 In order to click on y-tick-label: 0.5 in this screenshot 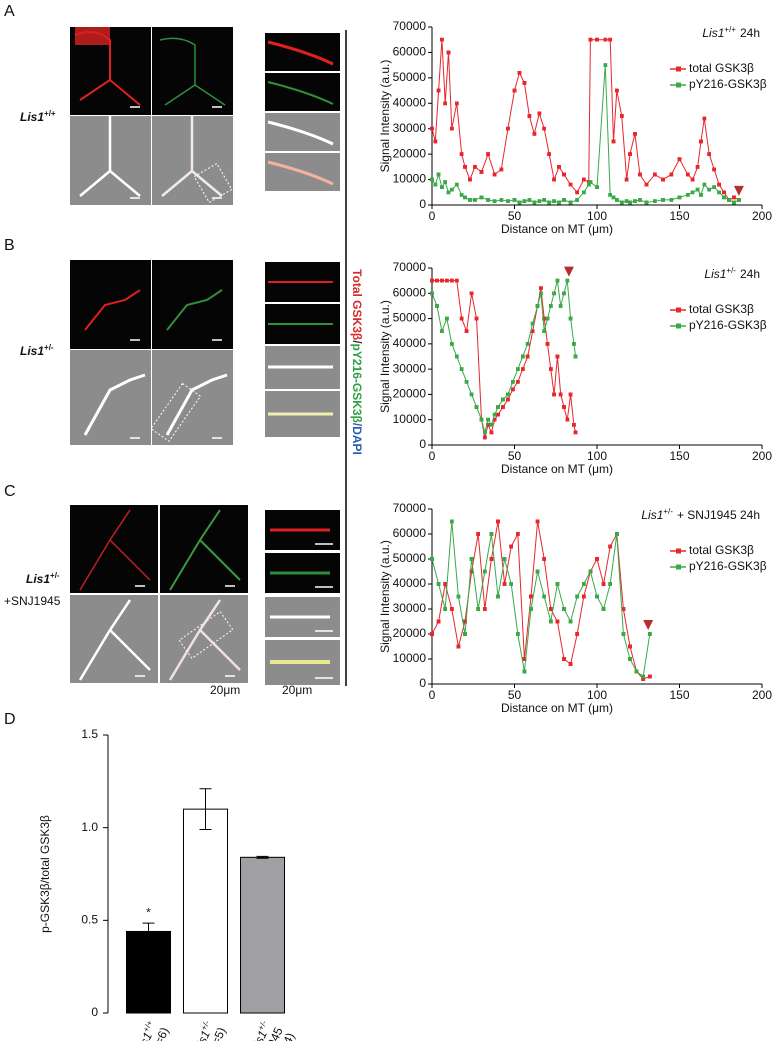, I will do `click(89, 920)`.